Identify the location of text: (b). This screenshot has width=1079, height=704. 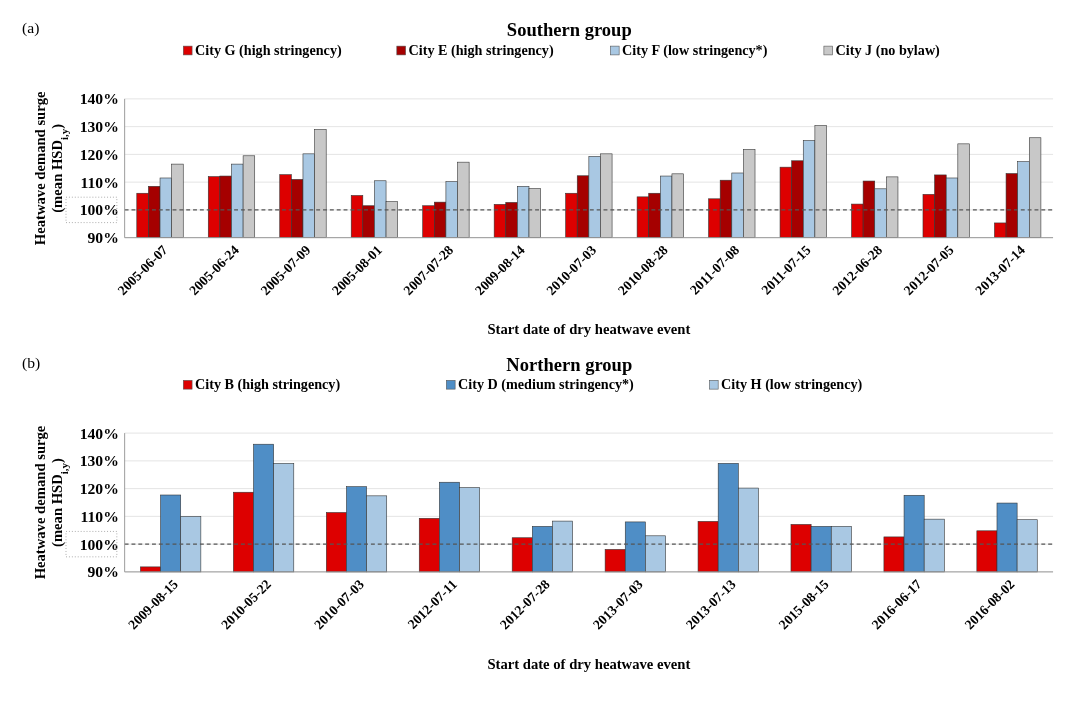
(31, 362).